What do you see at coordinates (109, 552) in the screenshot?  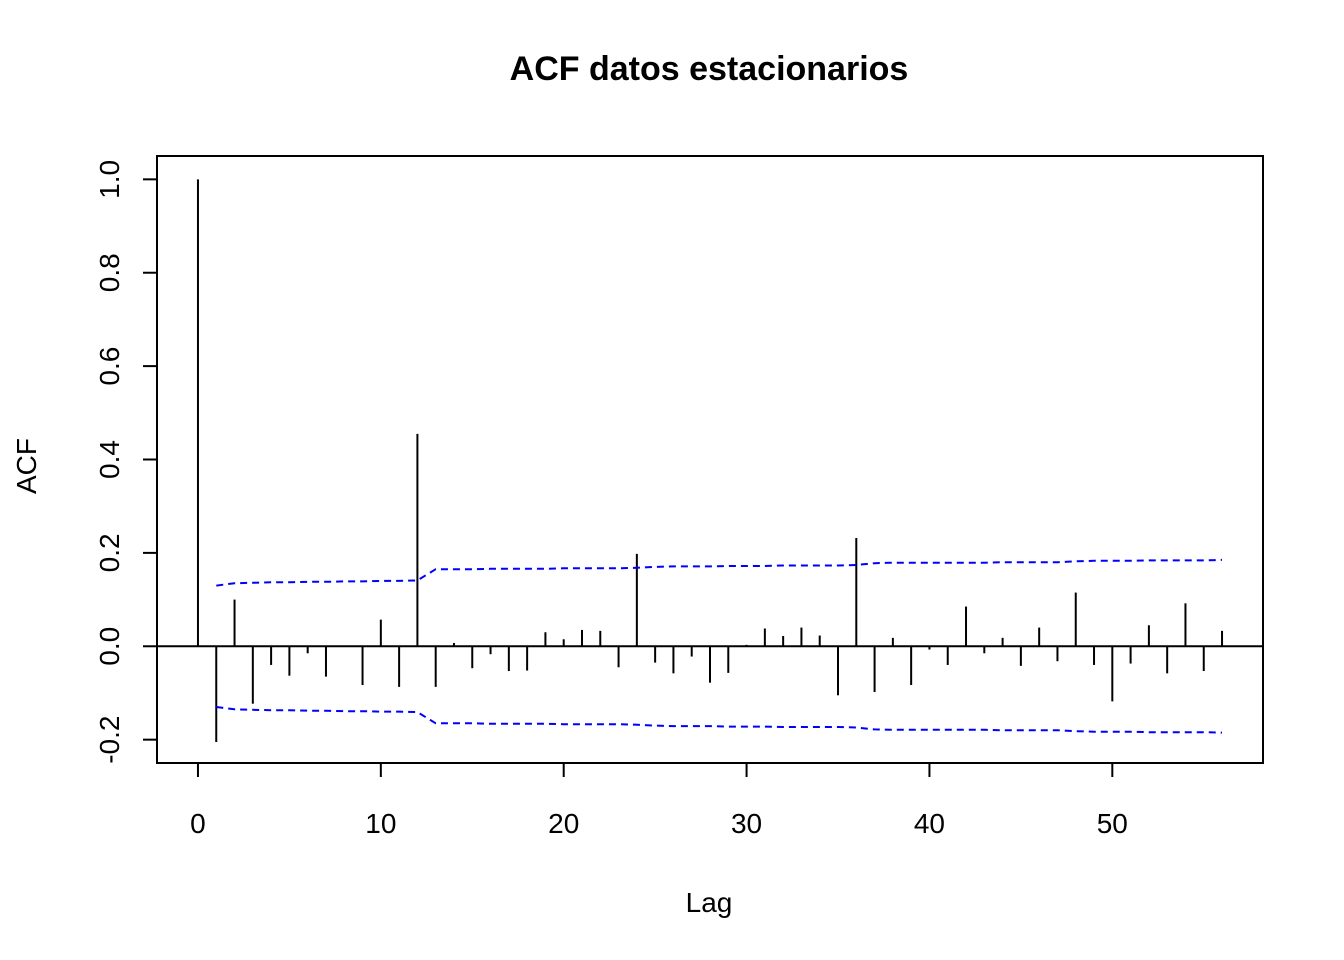 I see `y-tick-label: 0.2` at bounding box center [109, 552].